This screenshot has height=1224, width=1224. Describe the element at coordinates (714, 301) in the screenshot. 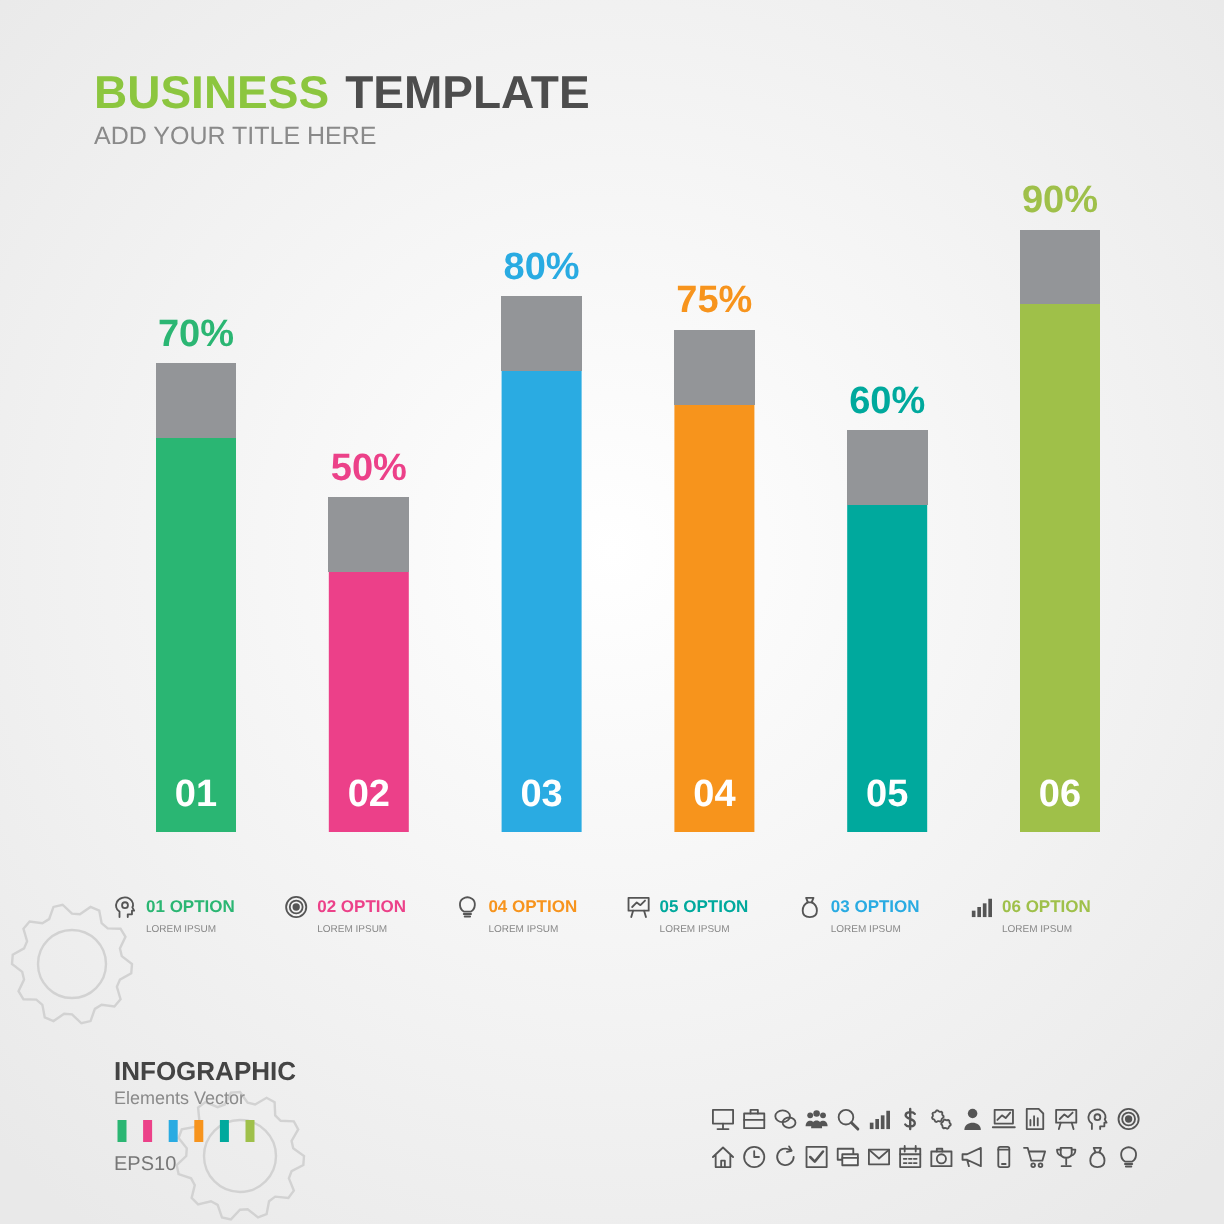

I see `data-label: 75%` at that location.